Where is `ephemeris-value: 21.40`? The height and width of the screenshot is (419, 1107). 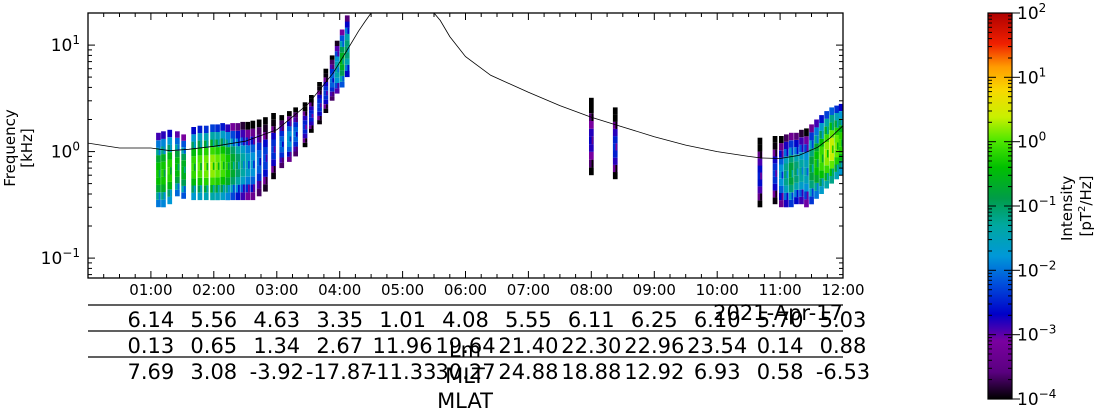
ephemeris-value: 21.40 is located at coordinates (528, 346).